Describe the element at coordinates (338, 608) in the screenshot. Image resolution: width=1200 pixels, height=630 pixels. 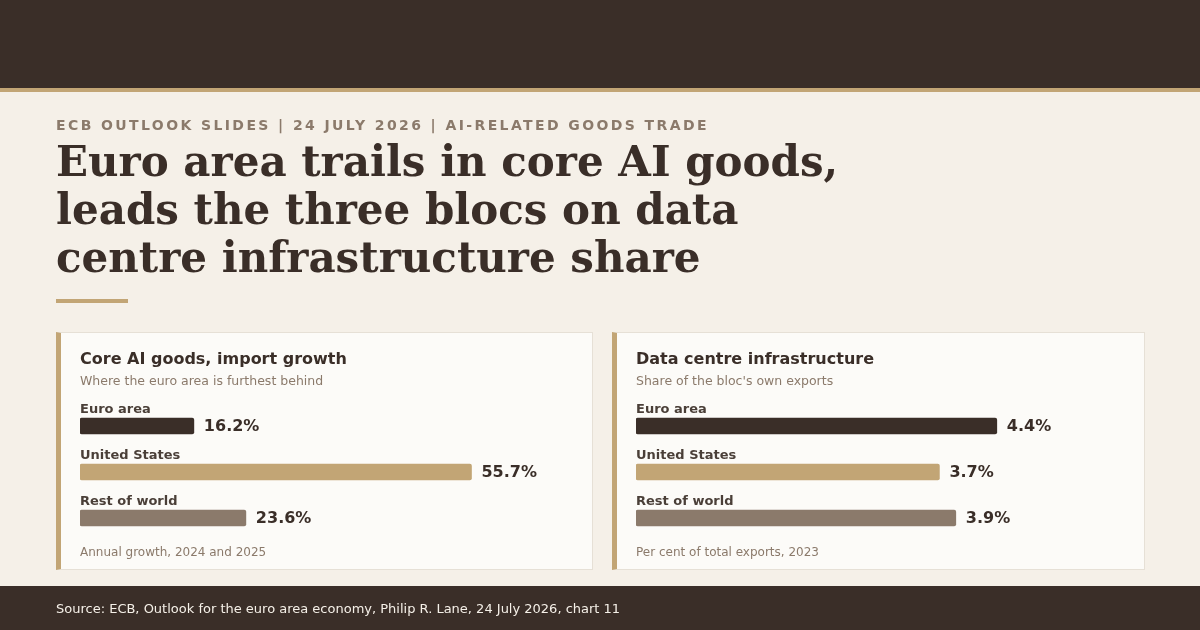
I see `source-note: Source: ECB, Outlook for the euro area economy, Philip R. Lane, 24 July 2026, chart 11` at that location.